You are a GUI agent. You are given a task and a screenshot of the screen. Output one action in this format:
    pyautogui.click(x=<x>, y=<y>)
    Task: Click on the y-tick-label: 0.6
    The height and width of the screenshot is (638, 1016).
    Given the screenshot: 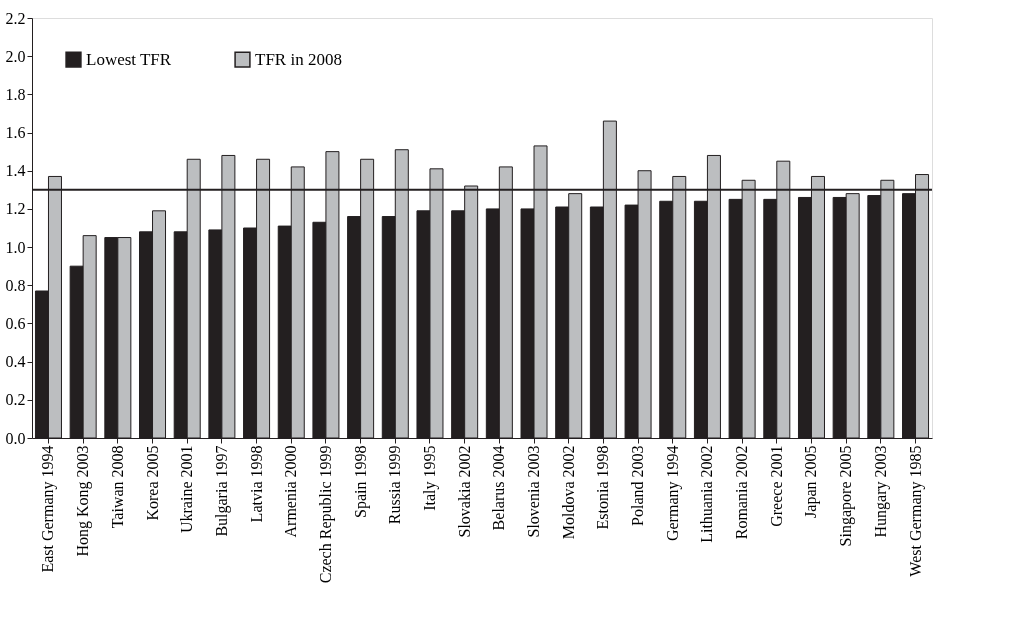 What is the action you would take?
    pyautogui.click(x=15, y=323)
    